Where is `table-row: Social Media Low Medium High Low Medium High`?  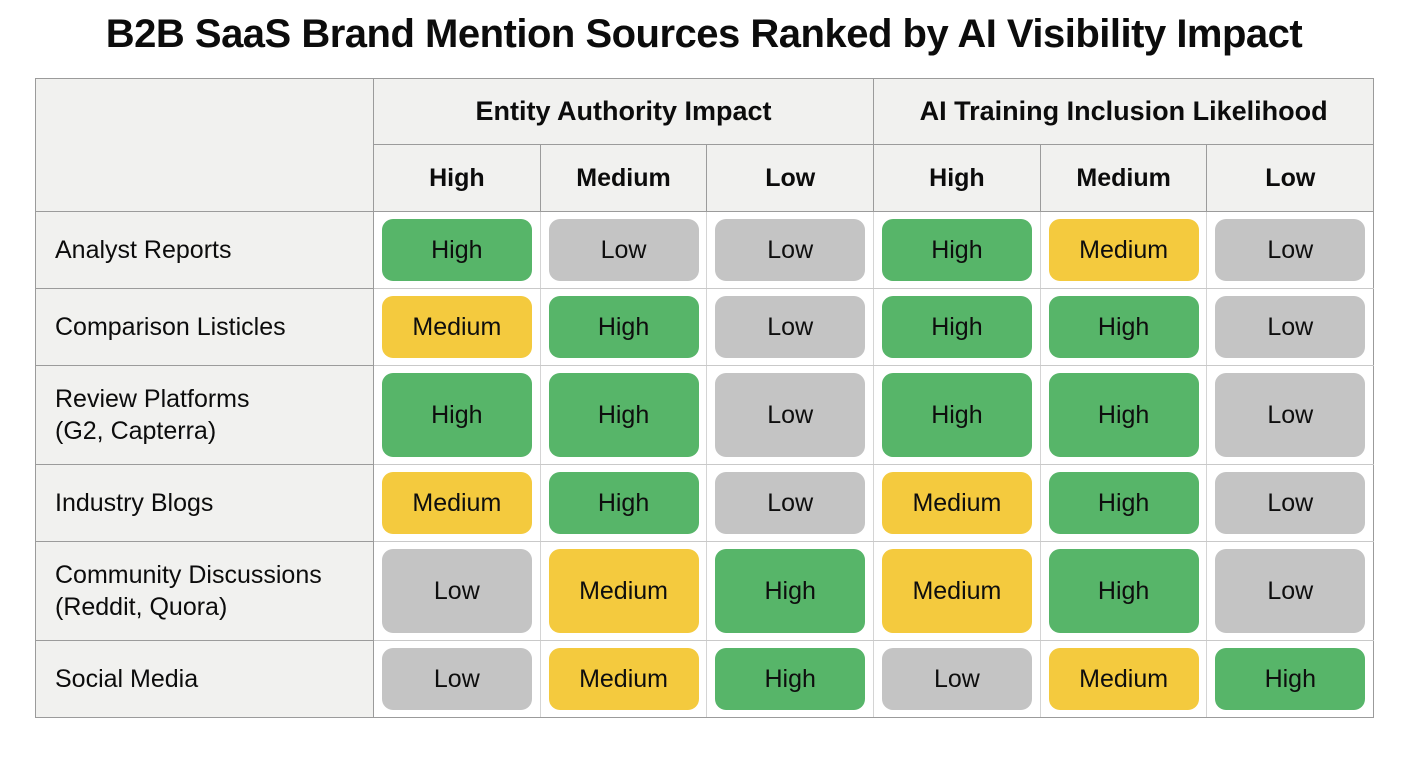 table-row: Social Media Low Medium High Low Medium High is located at coordinates (705, 679).